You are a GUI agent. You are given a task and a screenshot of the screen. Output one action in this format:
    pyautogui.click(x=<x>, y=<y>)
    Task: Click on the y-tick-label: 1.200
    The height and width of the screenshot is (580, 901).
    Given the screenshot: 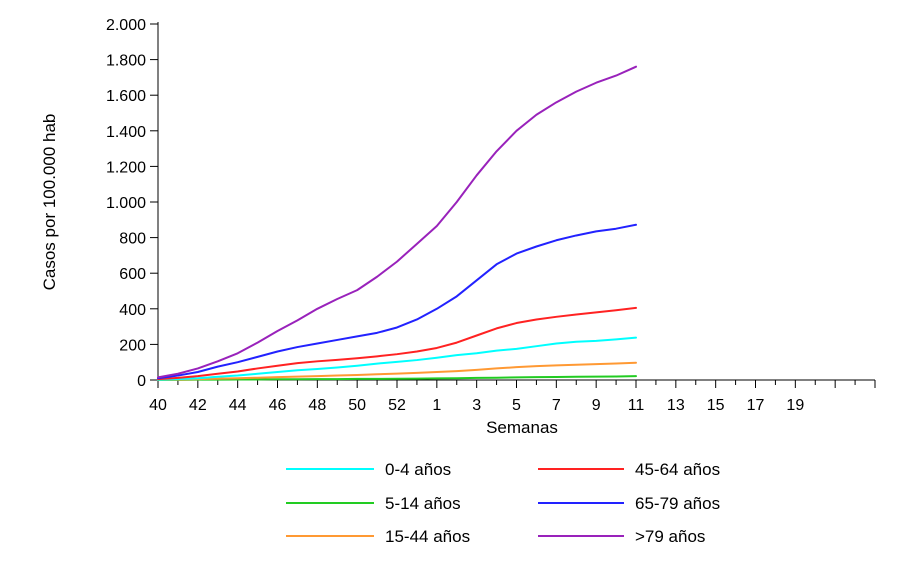 What is the action you would take?
    pyautogui.click(x=126, y=167)
    